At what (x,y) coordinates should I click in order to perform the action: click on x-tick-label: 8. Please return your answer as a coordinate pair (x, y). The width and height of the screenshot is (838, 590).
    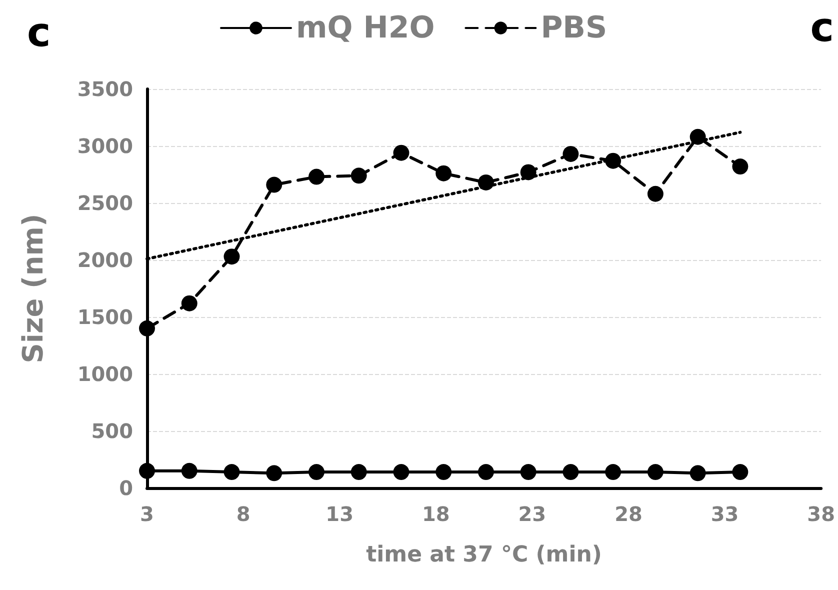
    Looking at the image, I should click on (243, 514).